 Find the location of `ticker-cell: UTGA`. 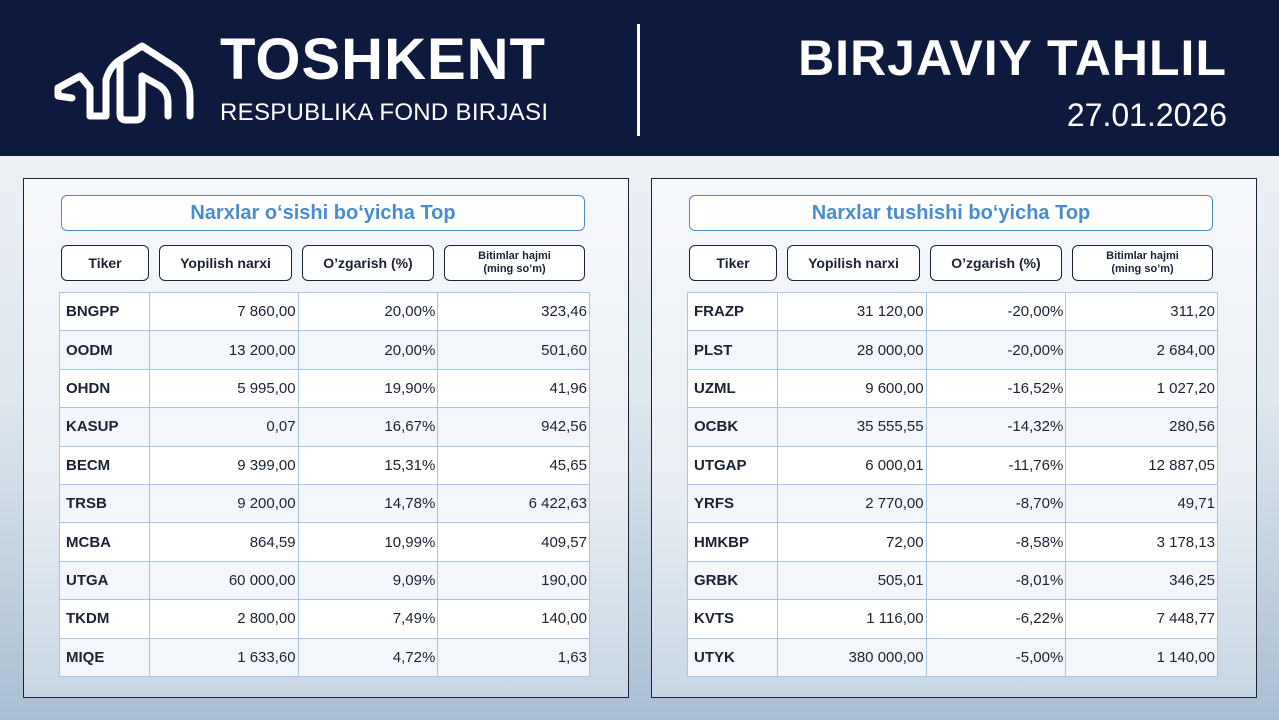

ticker-cell: UTGA is located at coordinates (104, 580).